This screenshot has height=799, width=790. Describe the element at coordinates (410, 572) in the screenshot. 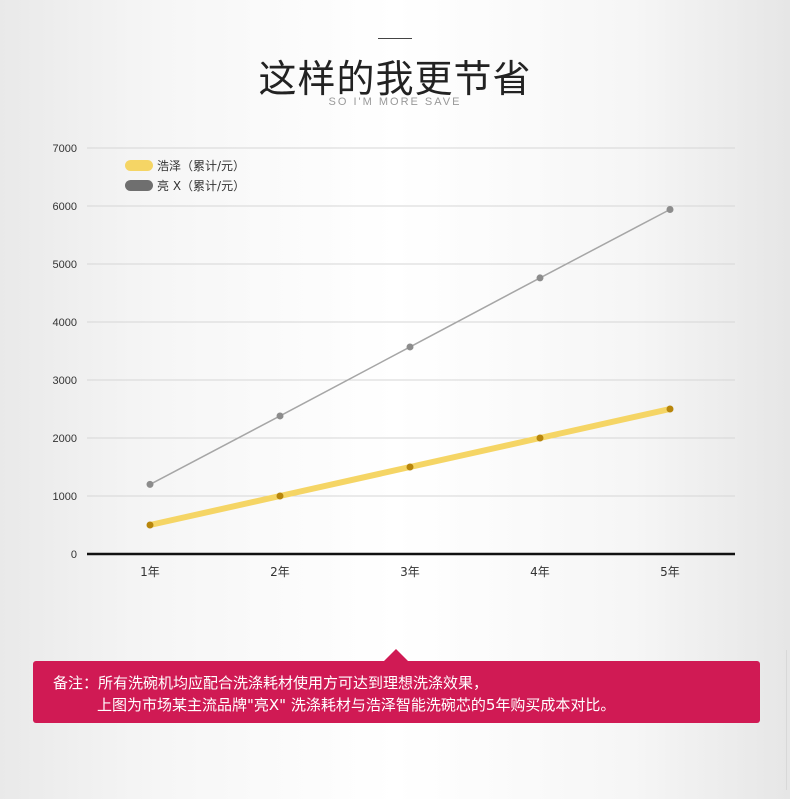

I see `x-tick-label: 3年` at that location.